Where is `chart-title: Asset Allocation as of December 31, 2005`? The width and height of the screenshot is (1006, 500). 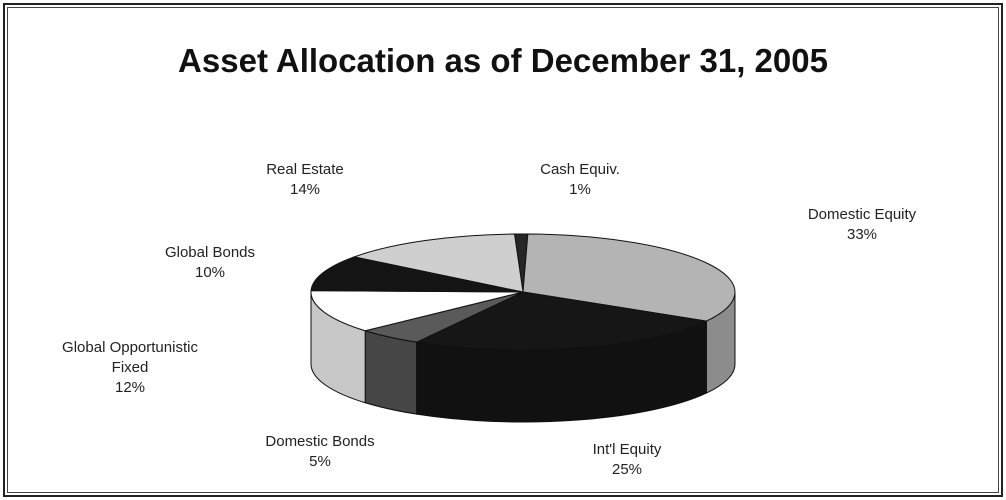 chart-title: Asset Allocation as of December 31, 2005 is located at coordinates (503, 60).